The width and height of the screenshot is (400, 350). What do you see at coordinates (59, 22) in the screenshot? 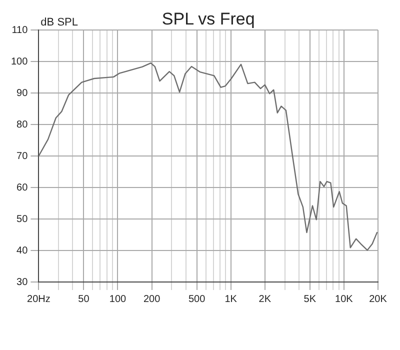
I see `y-axis-title: dB SPL` at bounding box center [59, 22].